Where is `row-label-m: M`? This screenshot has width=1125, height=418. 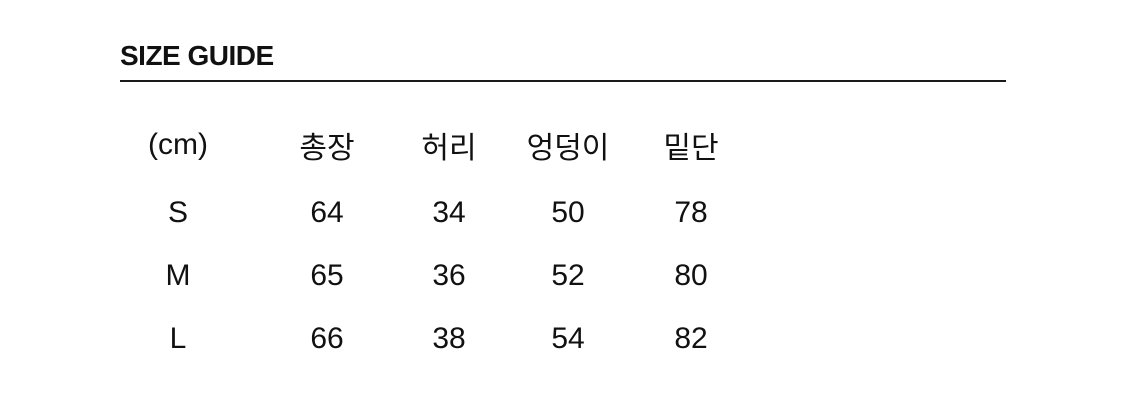 row-label-m: M is located at coordinates (178, 275).